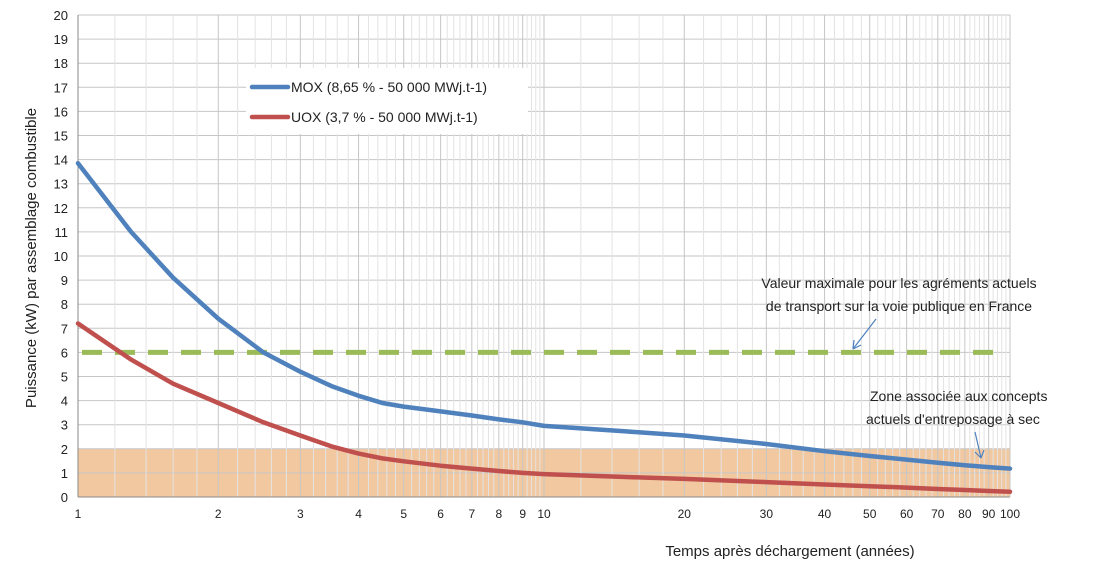 The width and height of the screenshot is (1098, 576). What do you see at coordinates (300, 514) in the screenshot?
I see `x-tick-label: 3` at bounding box center [300, 514].